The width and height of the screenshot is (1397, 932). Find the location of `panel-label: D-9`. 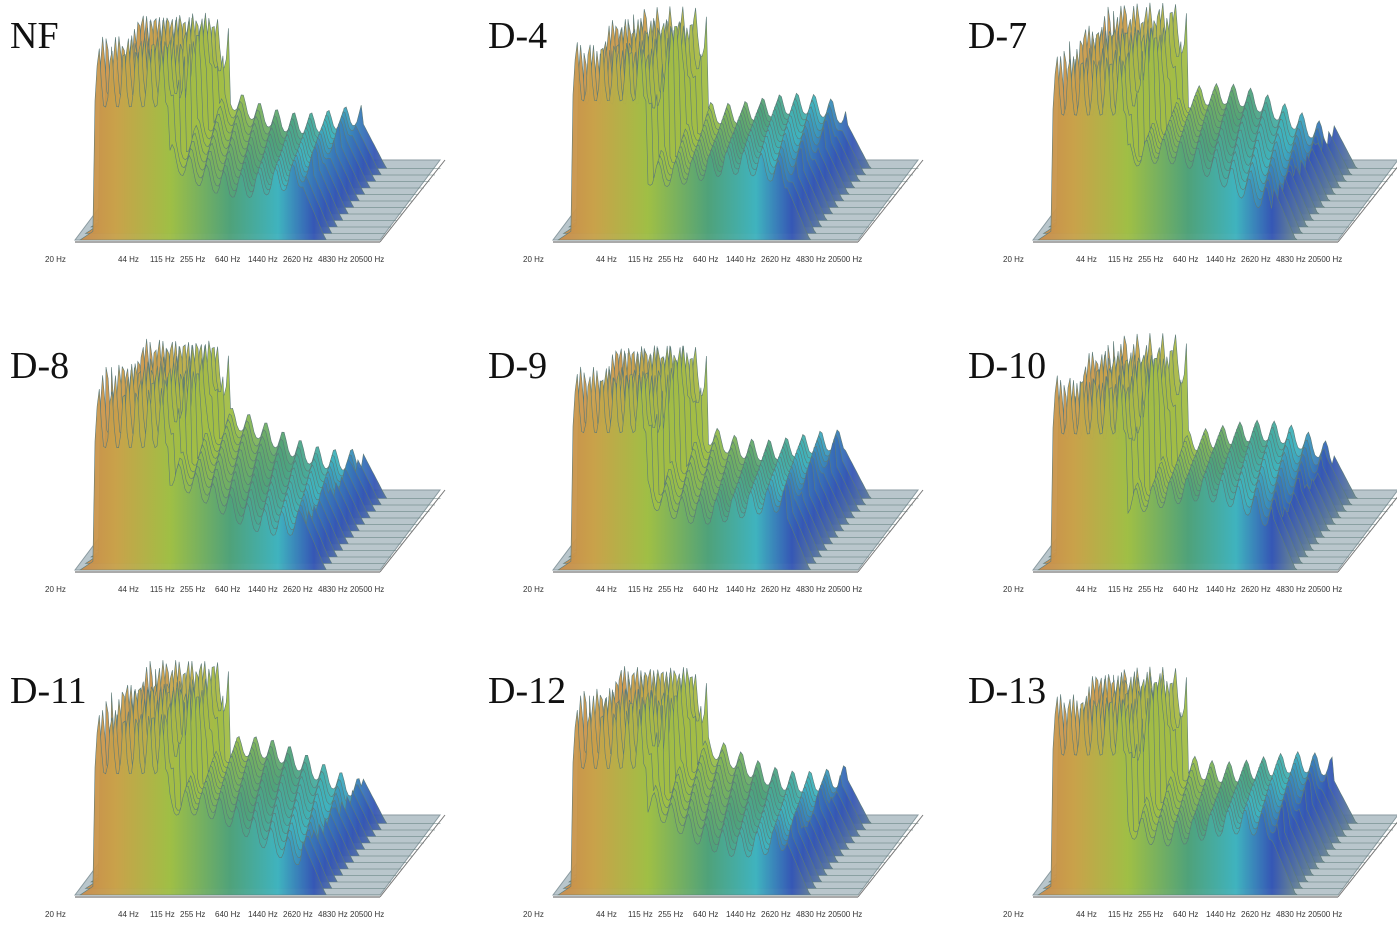

panel-label: D-9 is located at coordinates (517, 366).